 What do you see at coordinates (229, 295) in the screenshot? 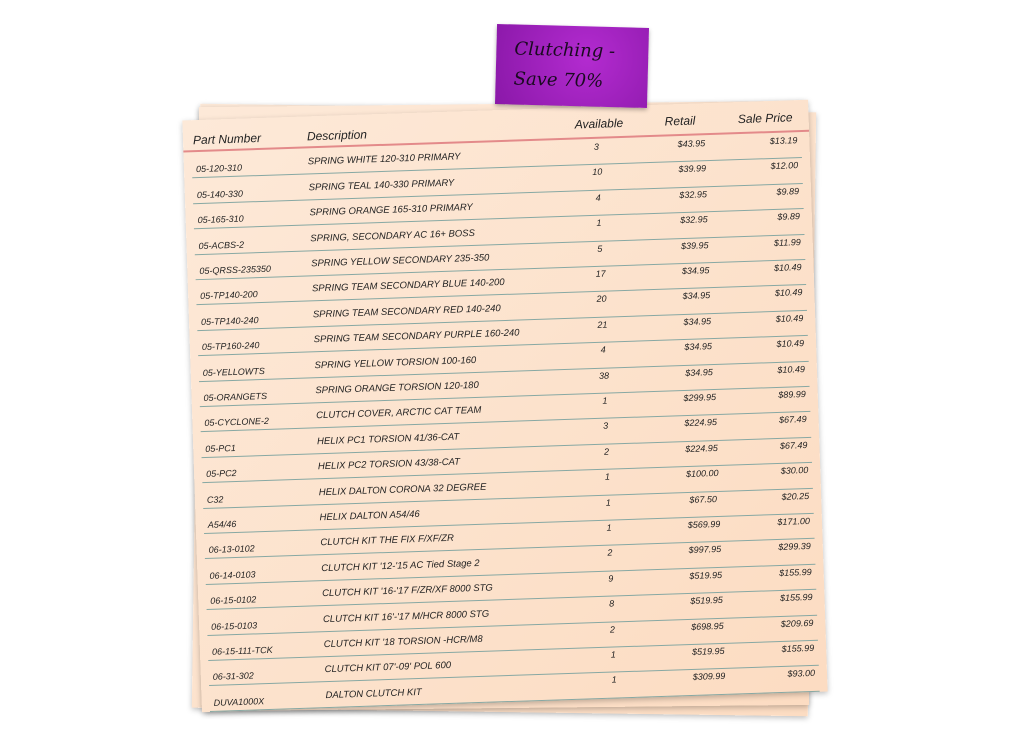
I see `part-number: 05-TP140-200` at bounding box center [229, 295].